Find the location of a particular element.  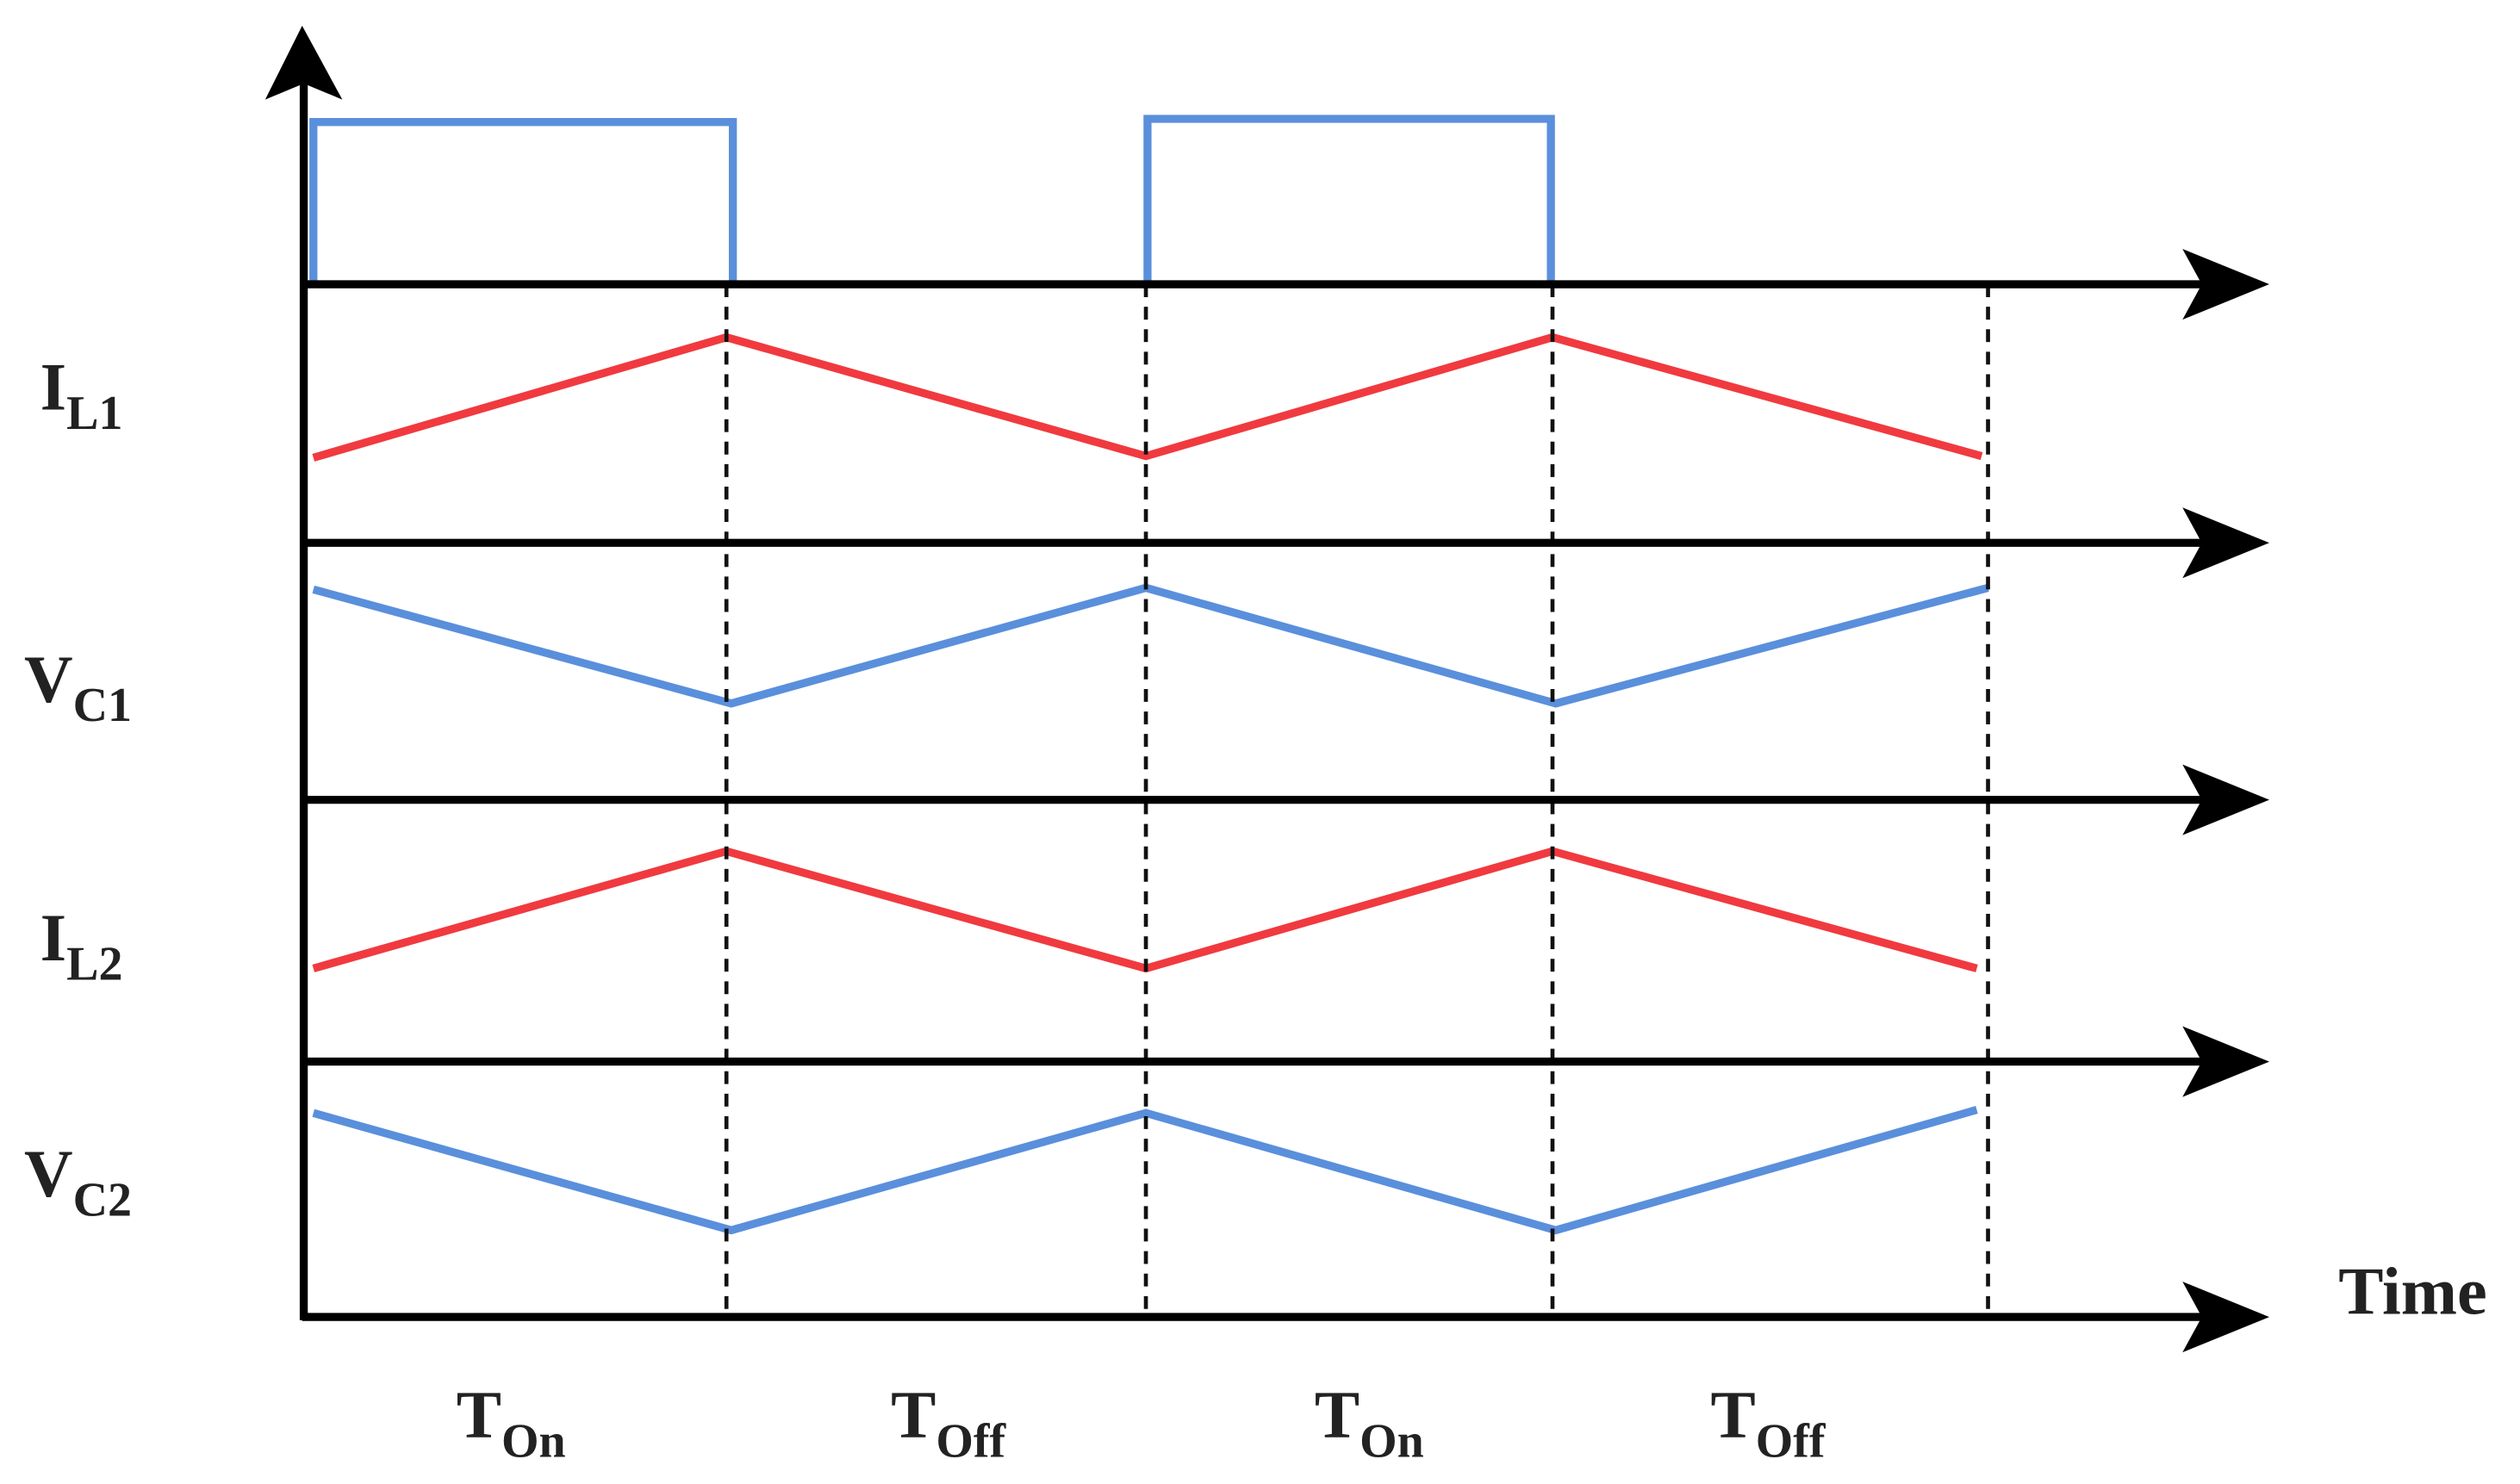

signal-label: VC1 is located at coordinates (78, 687).